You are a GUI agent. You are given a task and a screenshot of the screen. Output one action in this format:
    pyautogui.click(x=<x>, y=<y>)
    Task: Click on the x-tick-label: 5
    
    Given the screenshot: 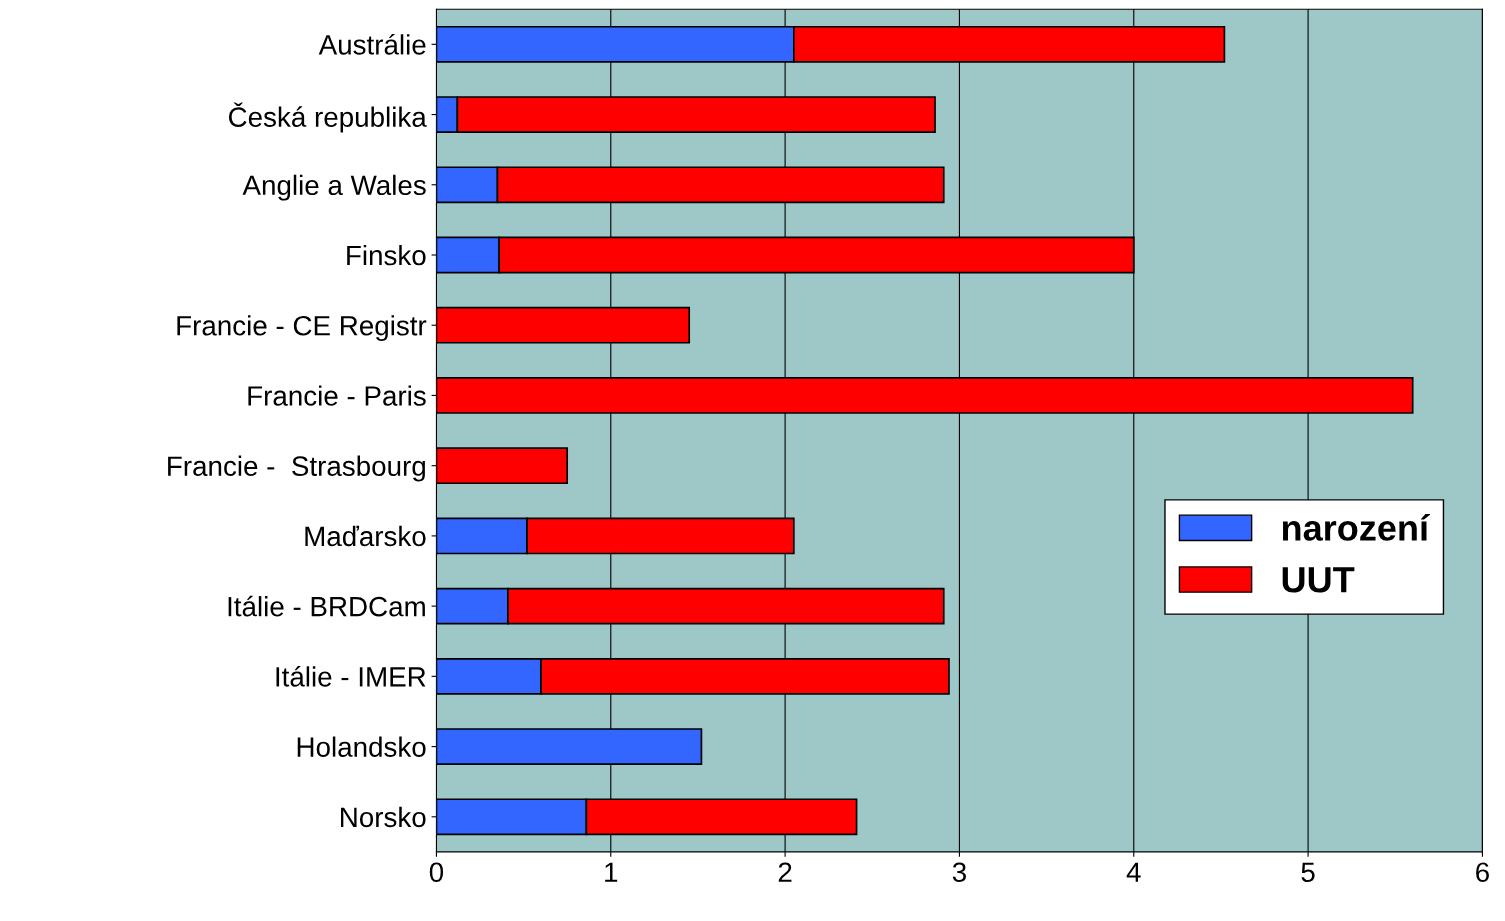 What is the action you would take?
    pyautogui.click(x=1308, y=872)
    